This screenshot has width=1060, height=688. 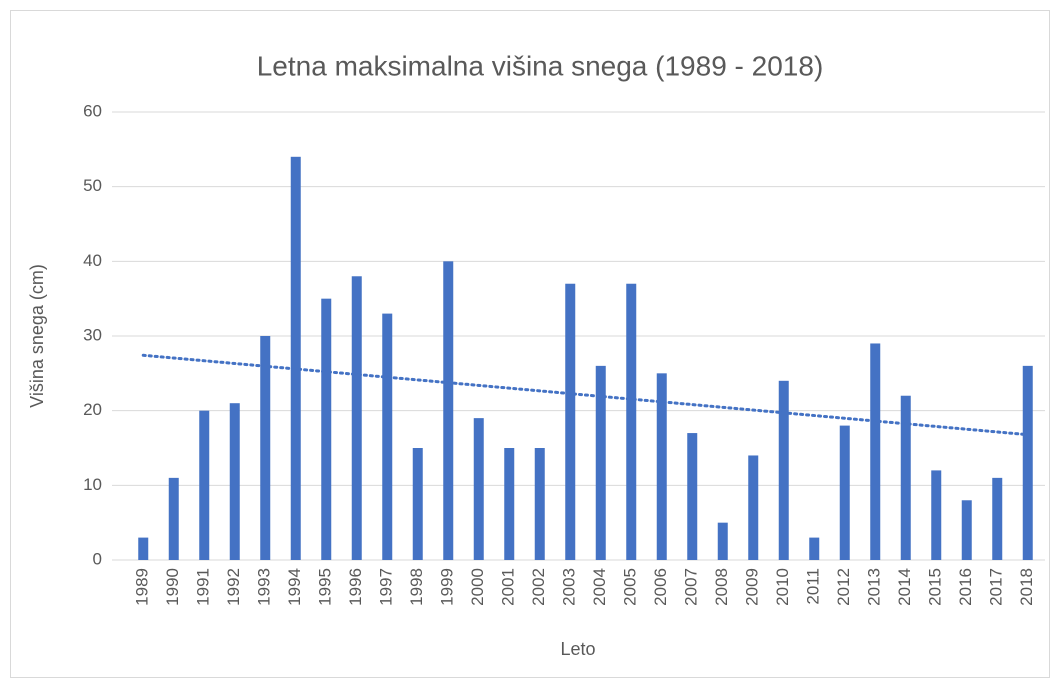 What do you see at coordinates (752, 587) in the screenshot?
I see `x-tick-label: 2009` at bounding box center [752, 587].